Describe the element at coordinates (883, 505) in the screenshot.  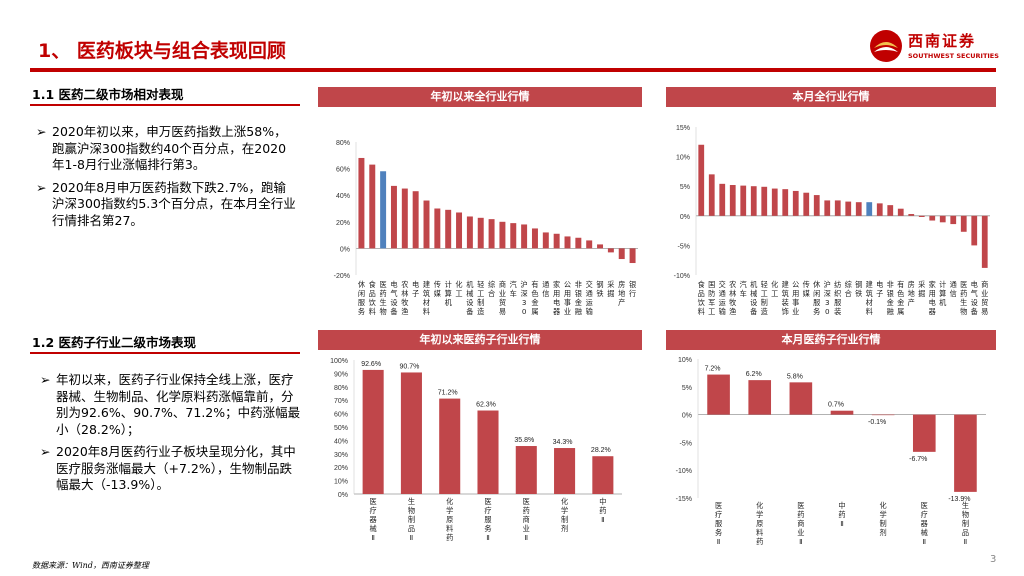
I see `category-char: 化` at that location.